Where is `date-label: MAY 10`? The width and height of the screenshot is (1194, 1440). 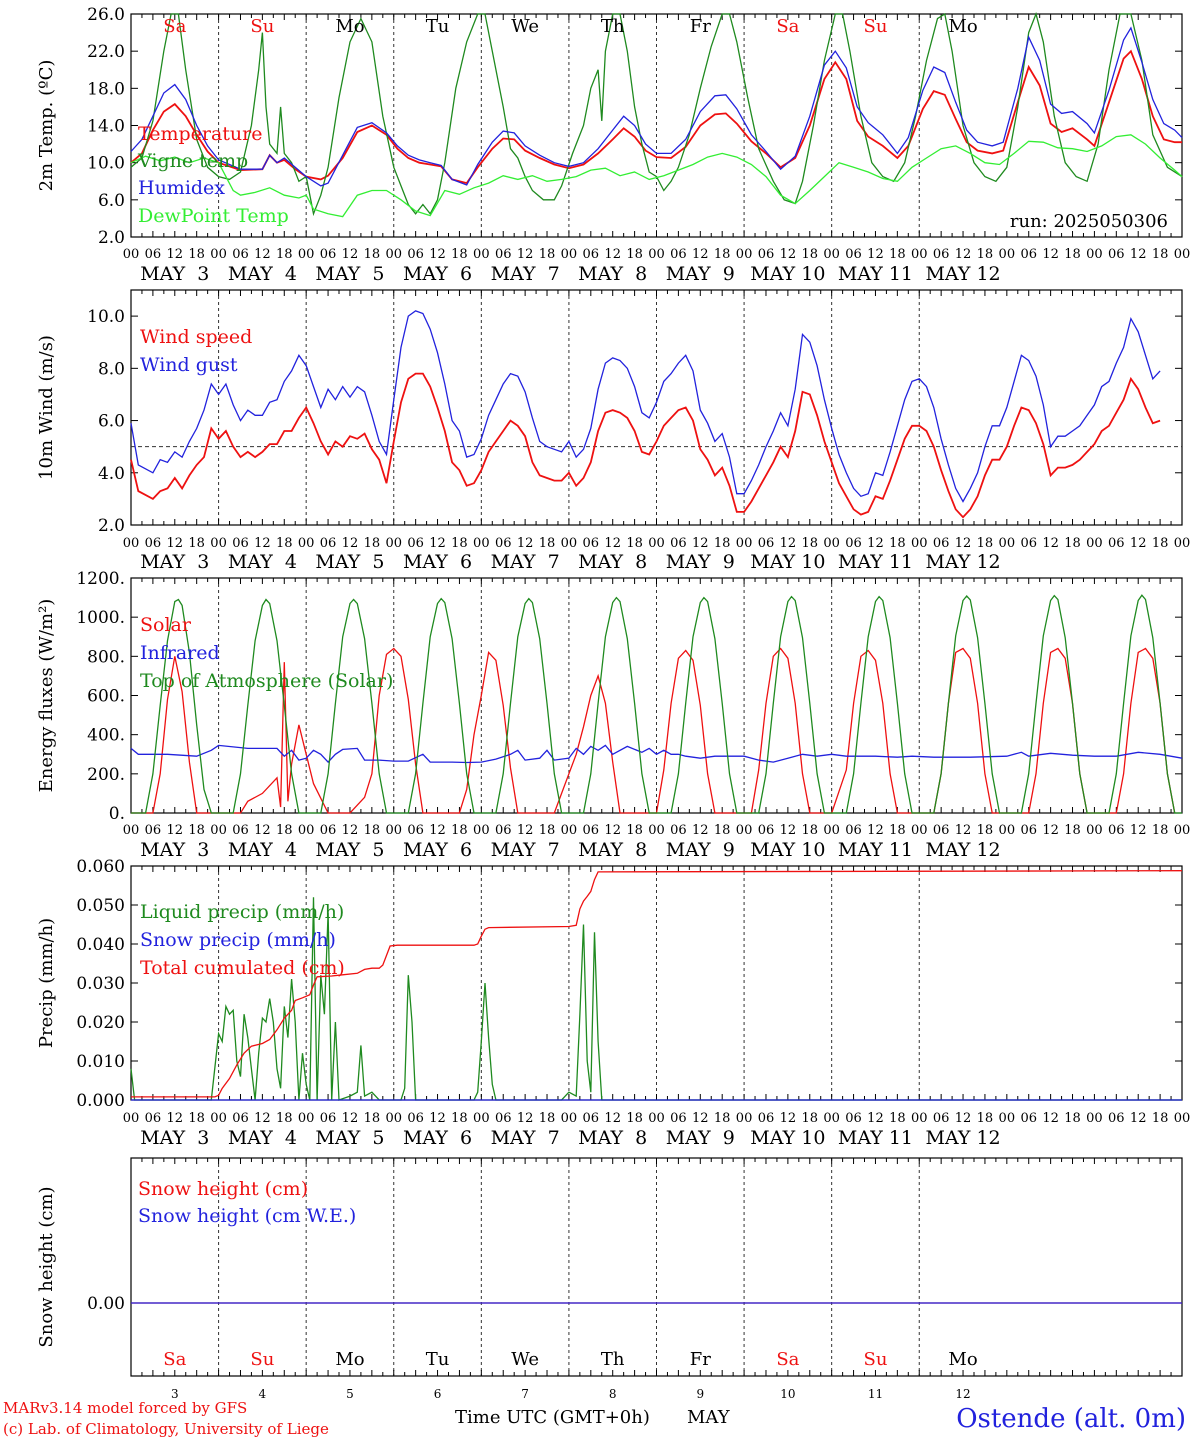
date-label: MAY 10 is located at coordinates (787, 562).